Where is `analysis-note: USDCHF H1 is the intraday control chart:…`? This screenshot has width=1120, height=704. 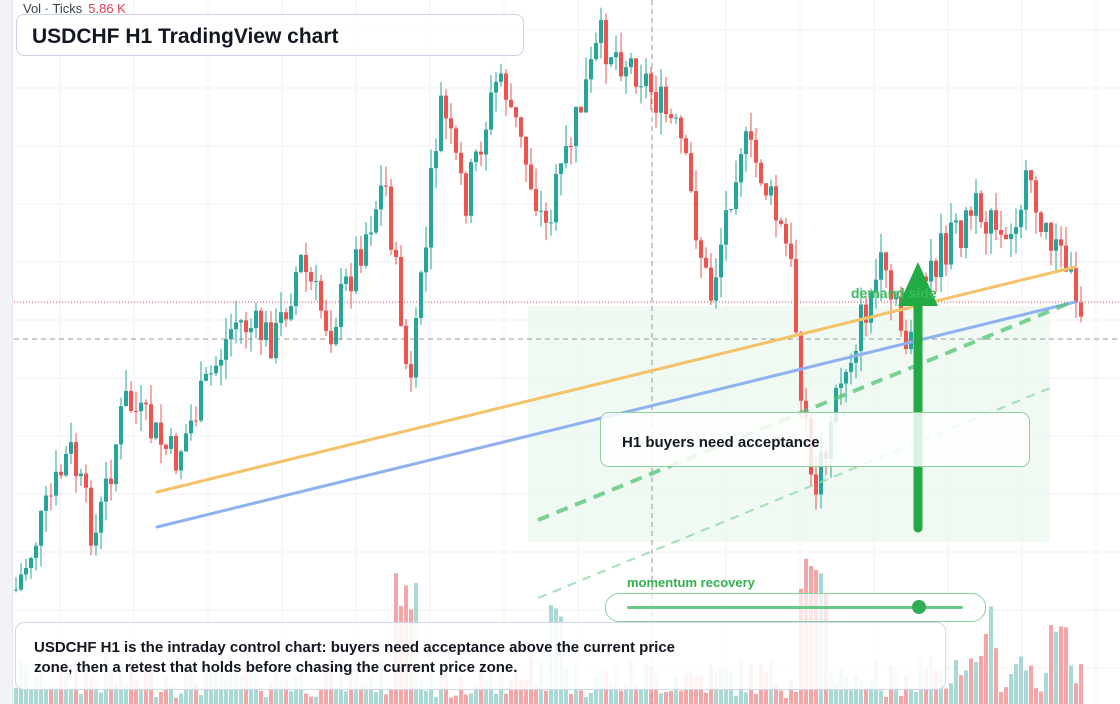
analysis-note: USDCHF H1 is the intraday control chart:… is located at coordinates (355, 657).